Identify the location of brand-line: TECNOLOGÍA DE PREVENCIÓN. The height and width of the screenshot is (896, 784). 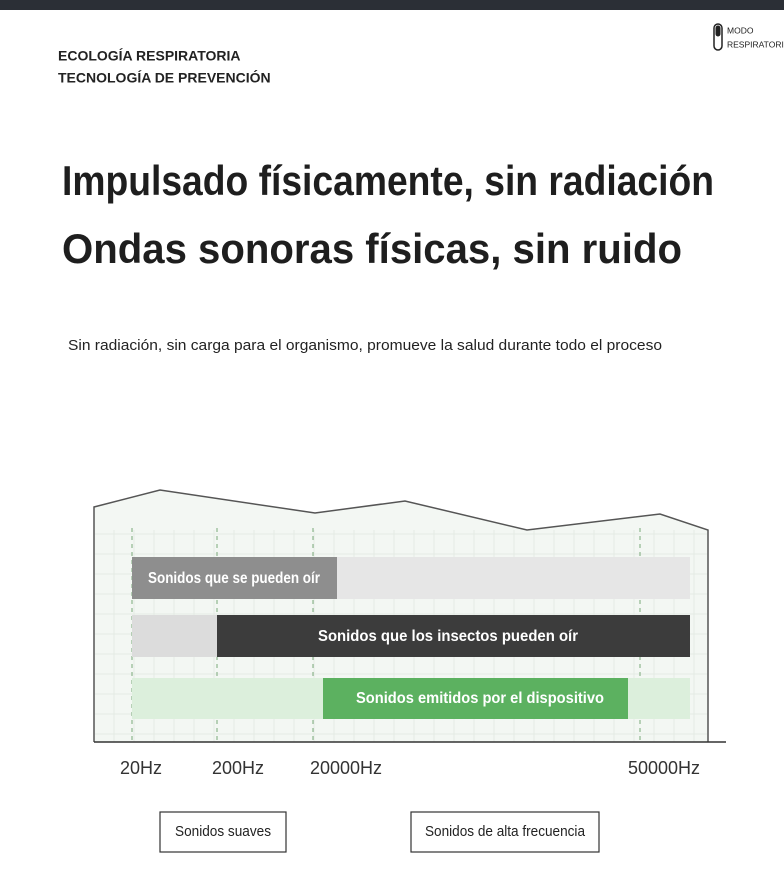
(164, 77).